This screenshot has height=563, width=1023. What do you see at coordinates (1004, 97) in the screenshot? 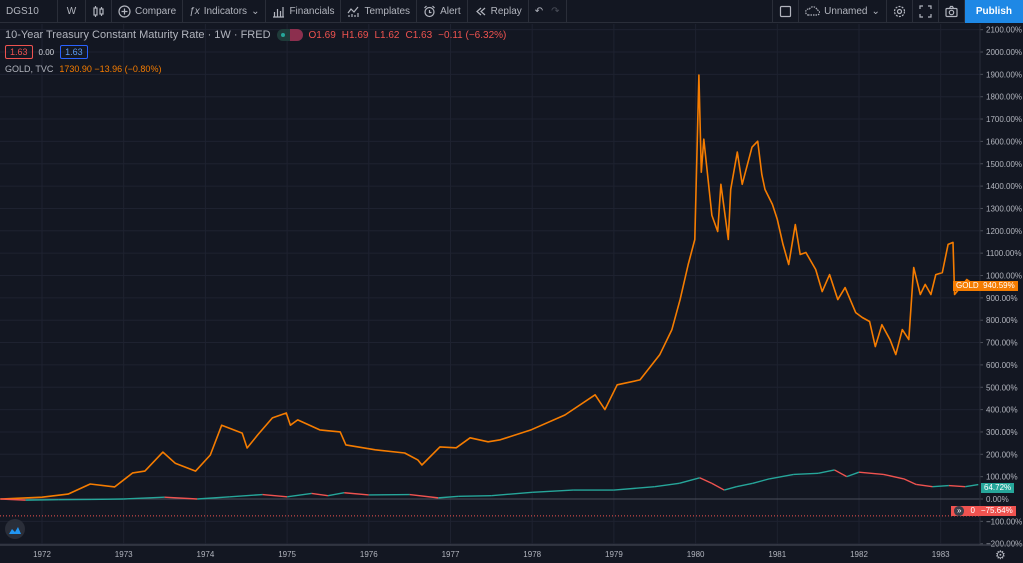
I see `y-tick-label: 1800.00%` at bounding box center [1004, 97].